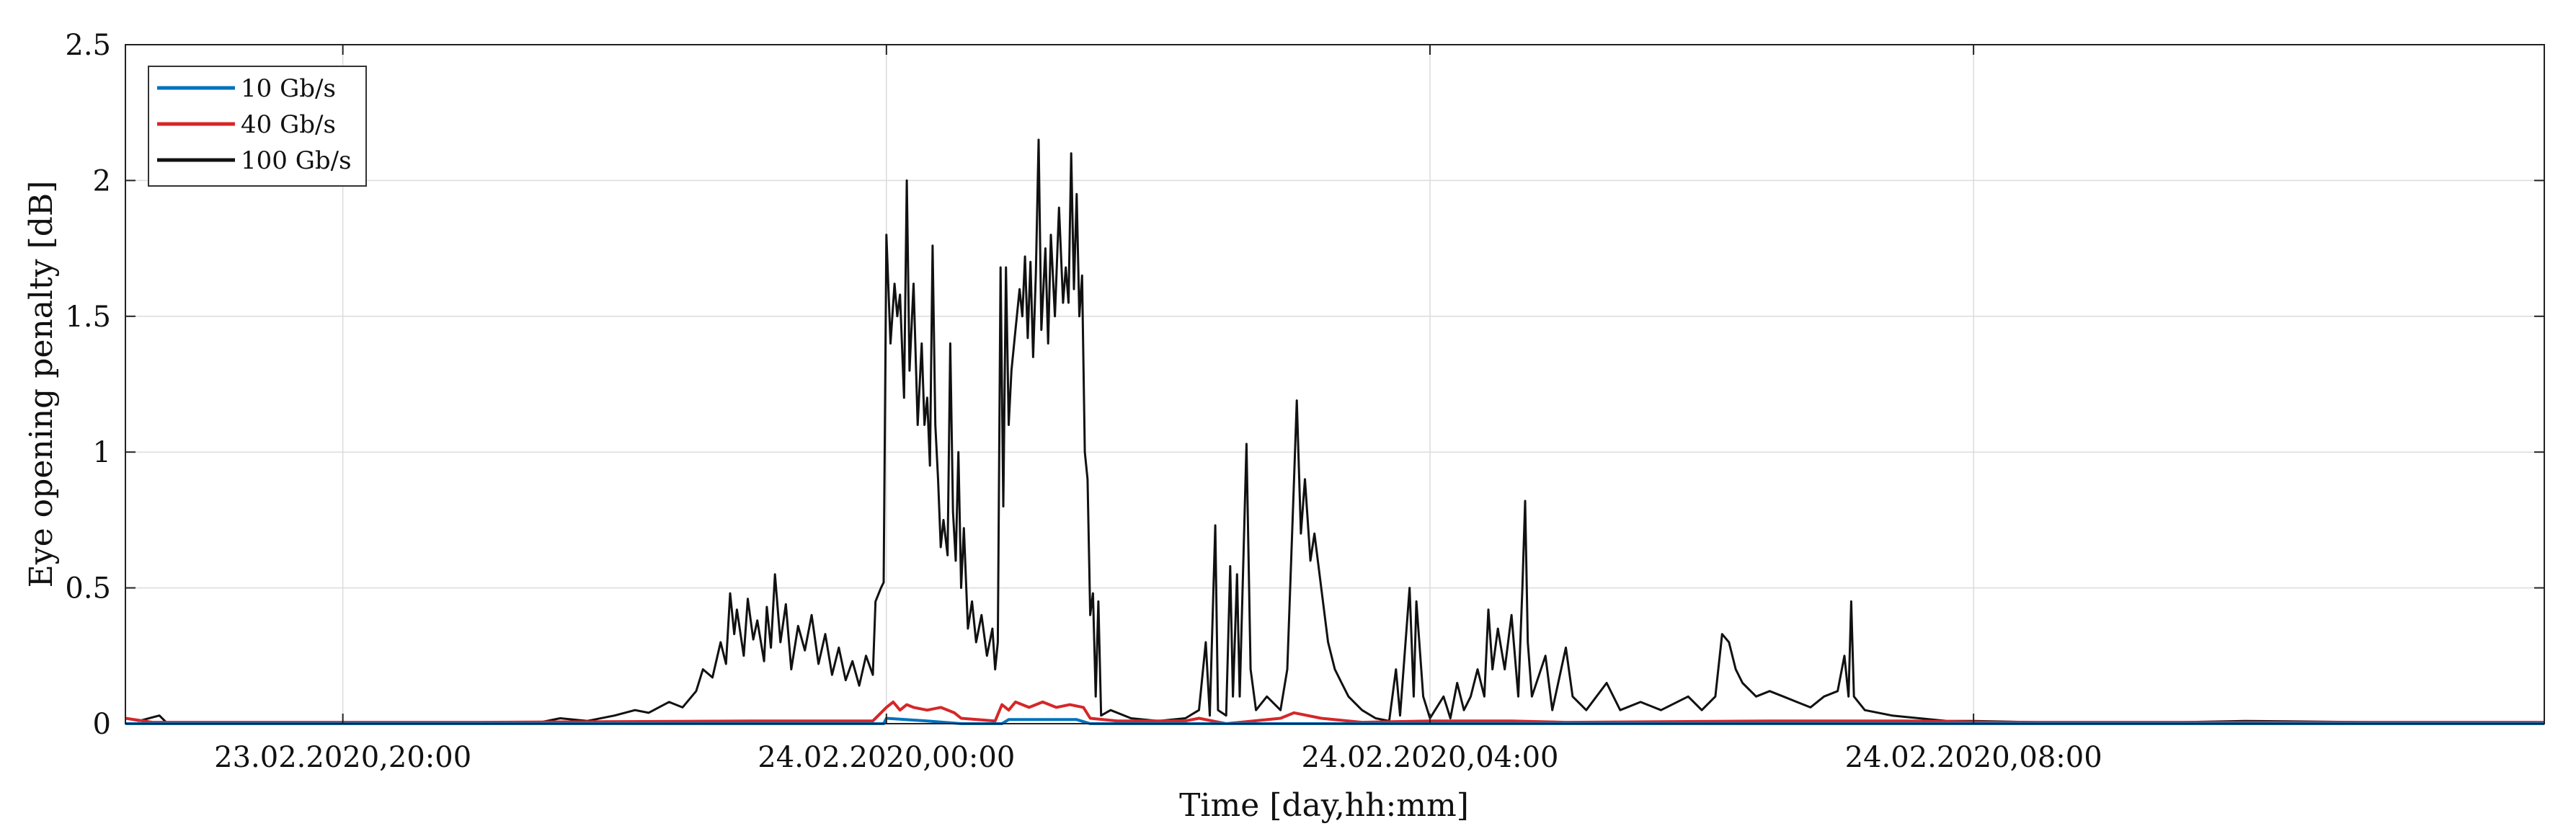 The width and height of the screenshot is (2576, 839). Describe the element at coordinates (1429, 757) in the screenshot. I see `x-tick-label: 24.02.2020,04:00` at that location.